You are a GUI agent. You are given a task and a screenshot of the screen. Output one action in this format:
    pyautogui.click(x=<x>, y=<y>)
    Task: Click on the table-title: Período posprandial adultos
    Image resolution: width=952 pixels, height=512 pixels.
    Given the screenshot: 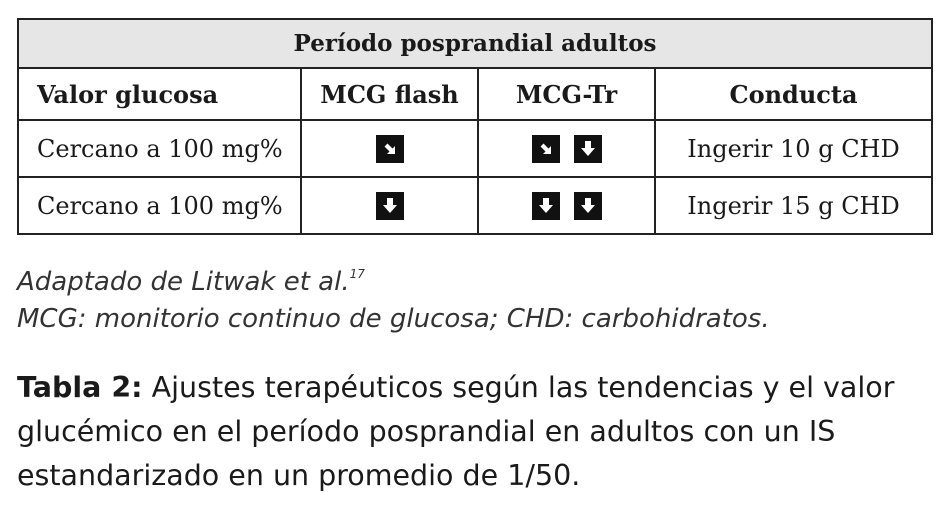 What is the action you would take?
    pyautogui.click(x=475, y=43)
    